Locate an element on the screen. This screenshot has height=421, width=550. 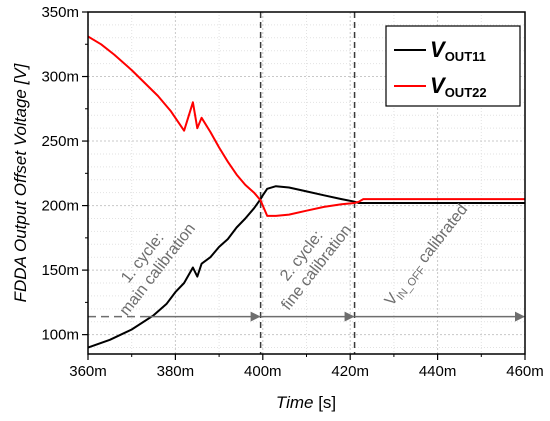
x-axis-title-unit: [s] is located at coordinates (324, 402).